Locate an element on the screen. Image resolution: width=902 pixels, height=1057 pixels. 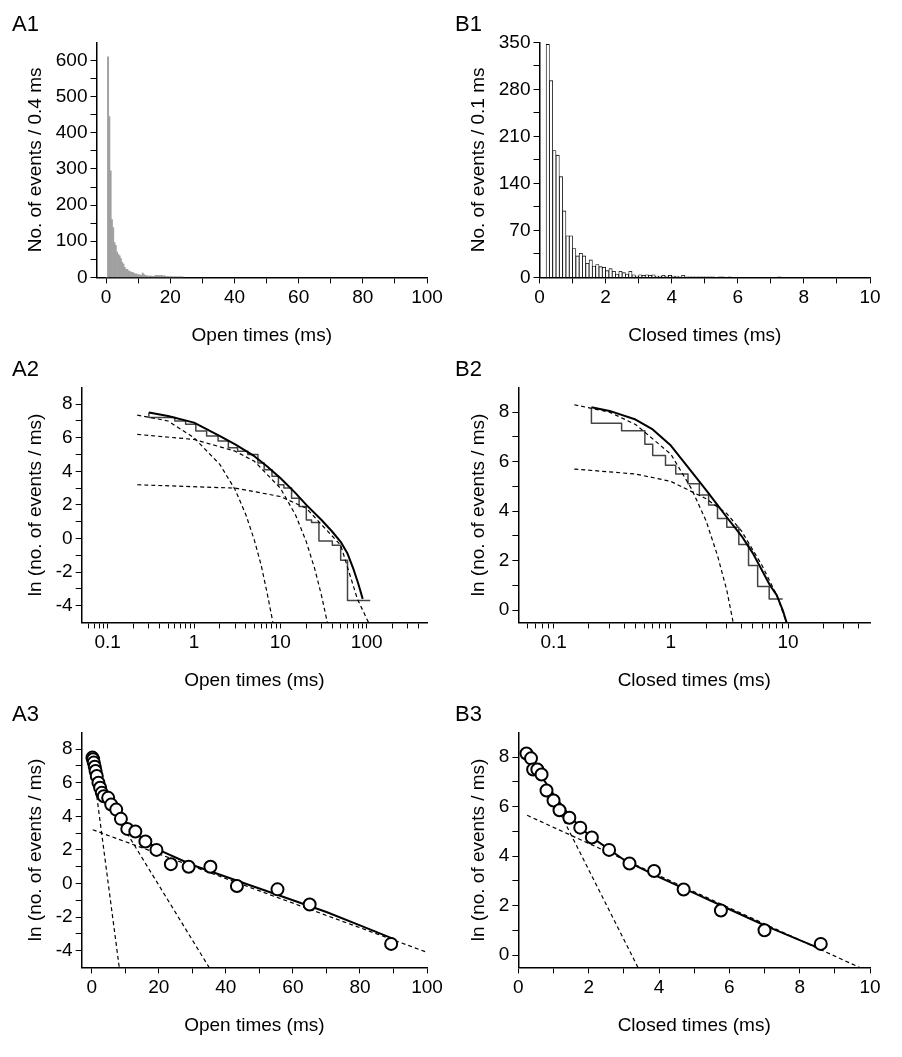
y-tick-label: 350 is located at coordinates (514, 41).